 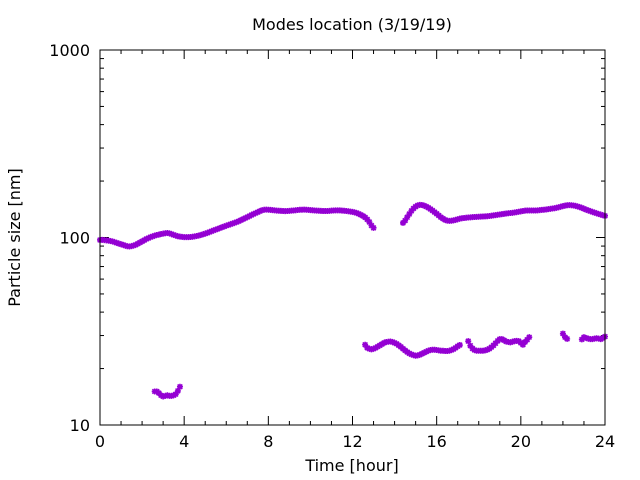 What do you see at coordinates (352, 441) in the screenshot?
I see `x-tick-label: 12` at bounding box center [352, 441].